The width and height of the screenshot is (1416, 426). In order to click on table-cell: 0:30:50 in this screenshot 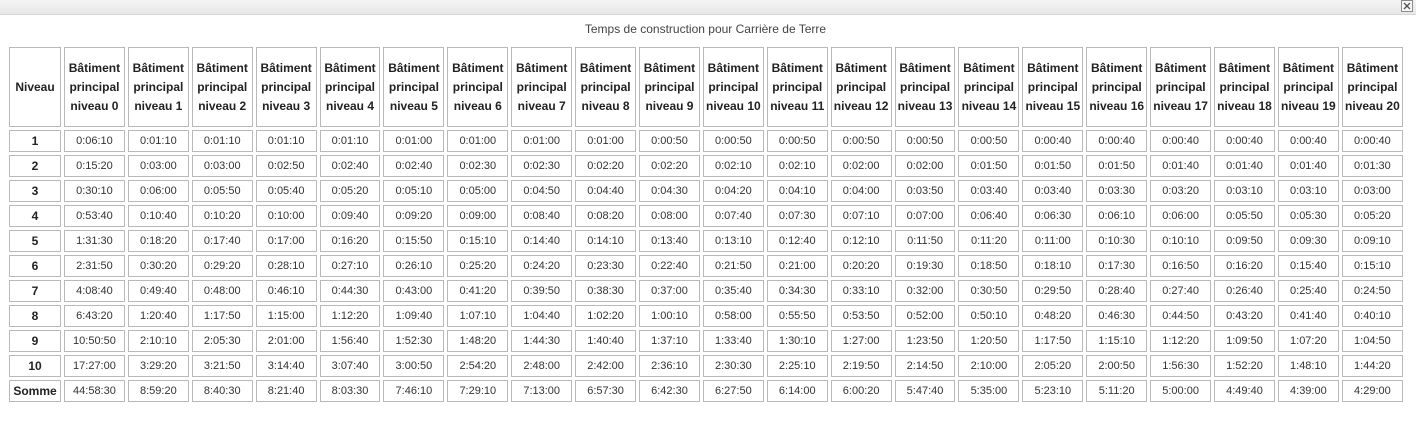, I will do `click(989, 291)`.